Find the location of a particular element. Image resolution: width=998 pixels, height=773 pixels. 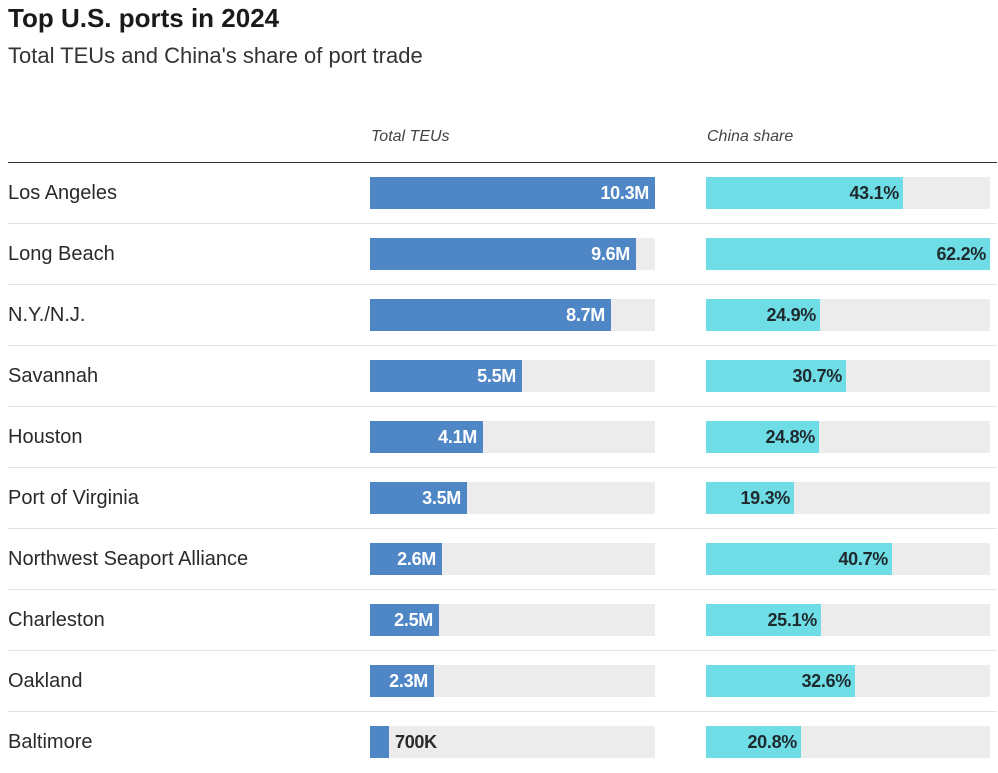

china-share-bar-track: 24.9% is located at coordinates (848, 315).